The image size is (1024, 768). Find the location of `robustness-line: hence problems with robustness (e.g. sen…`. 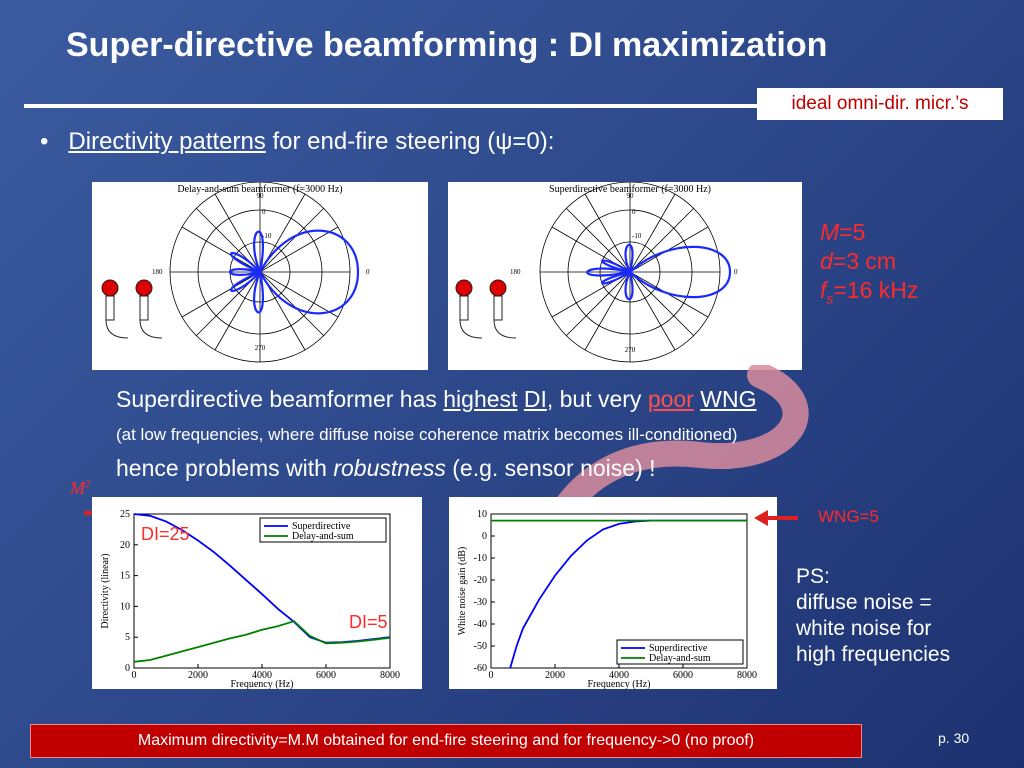

robustness-line: hence problems with robustness (e.g. sen… is located at coordinates (386, 468).